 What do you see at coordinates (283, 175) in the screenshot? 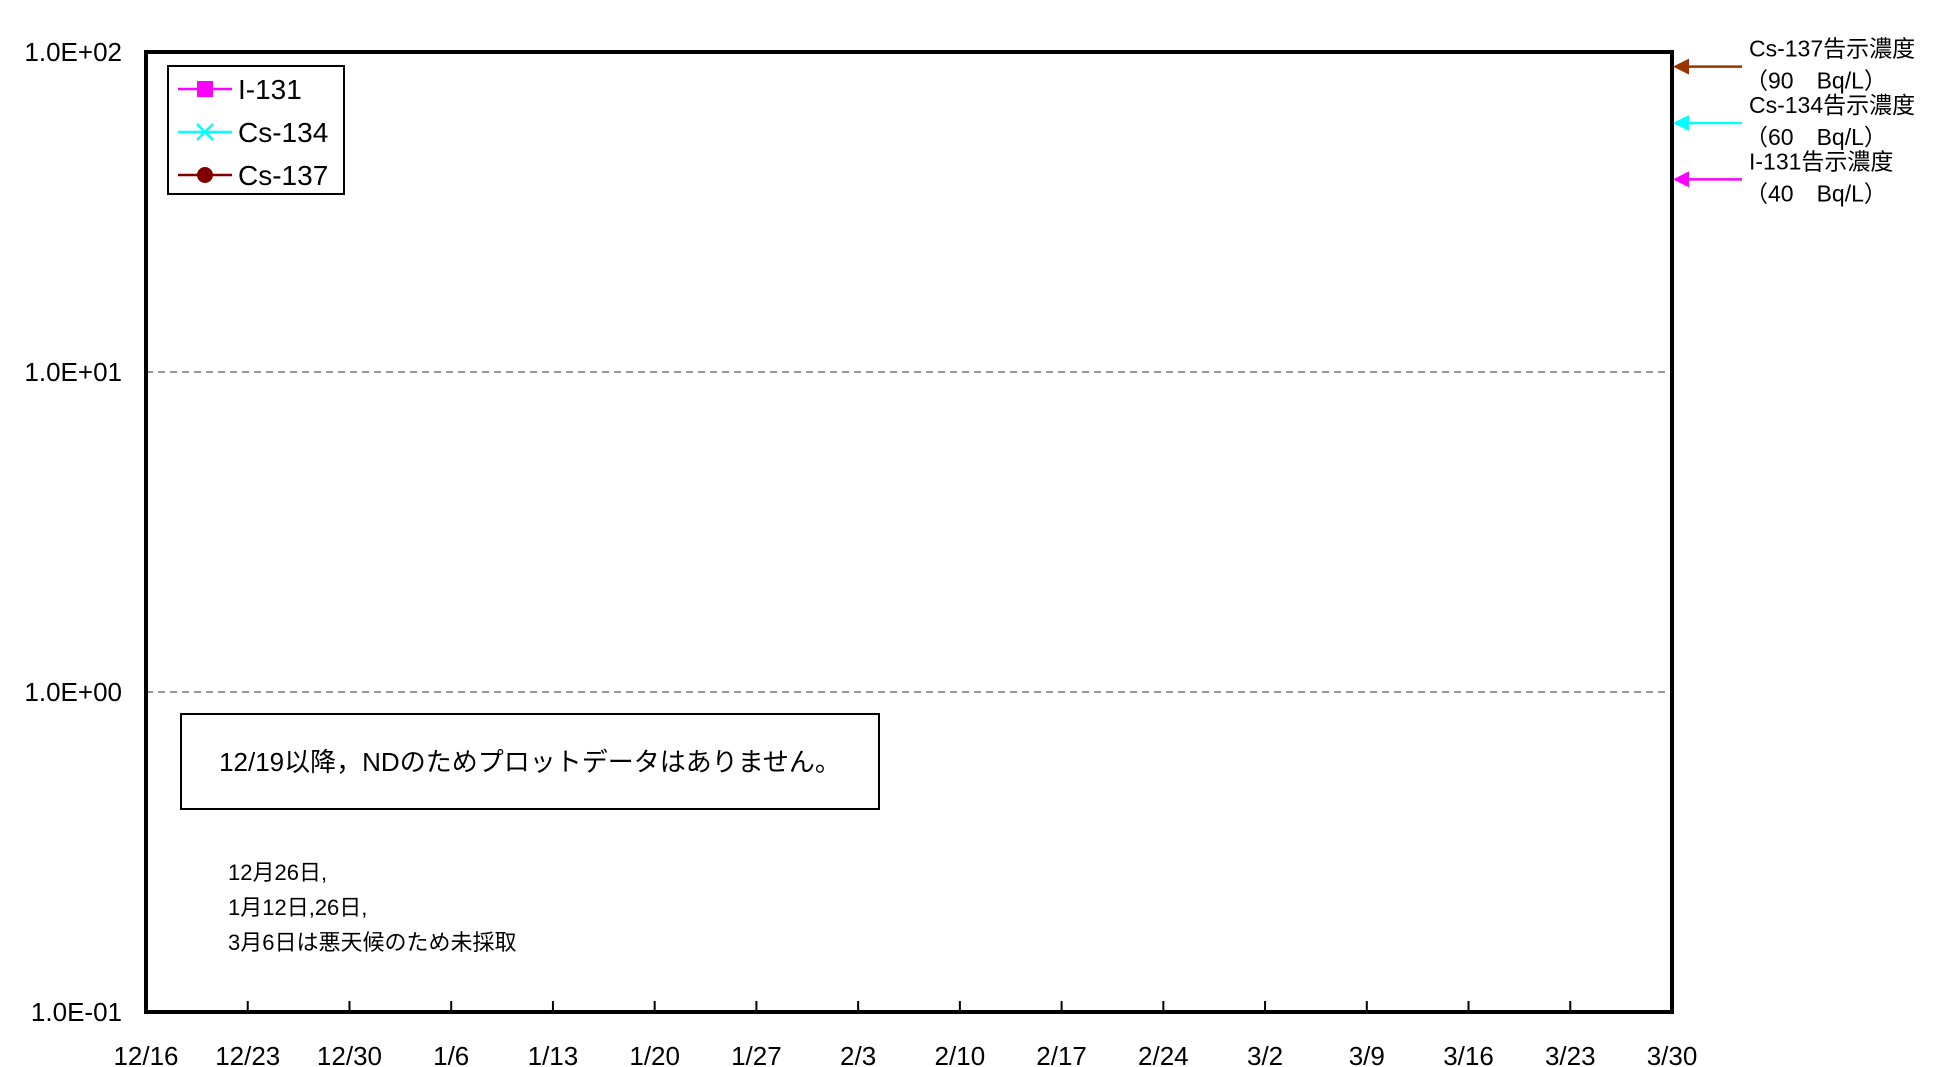
I see `legend-label: Cs-137` at bounding box center [283, 175].